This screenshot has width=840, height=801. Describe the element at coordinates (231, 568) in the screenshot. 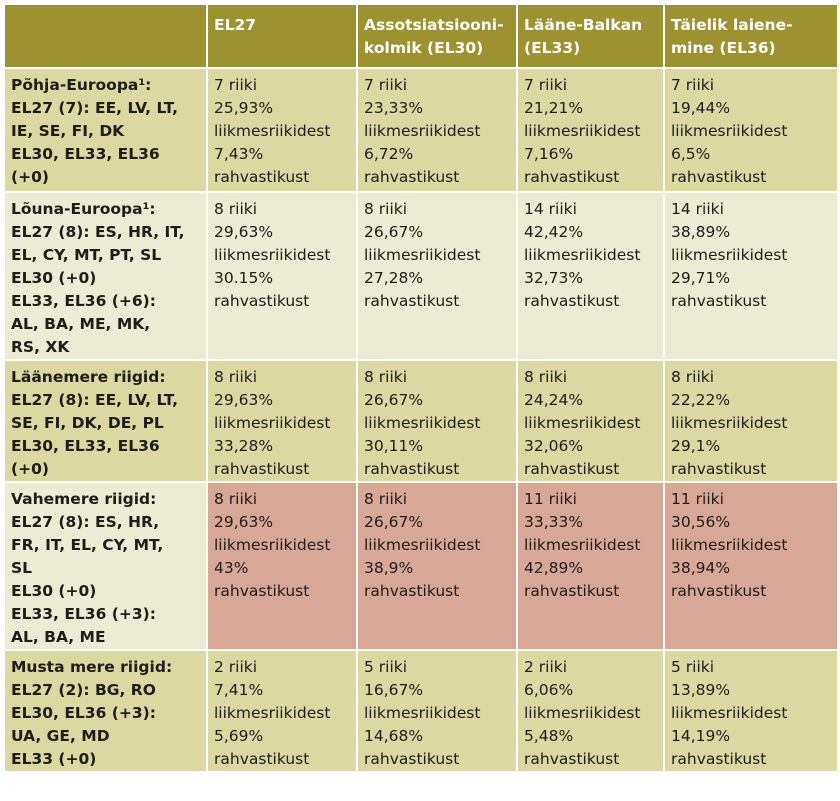

I see `data-cell-line: 43%` at that location.